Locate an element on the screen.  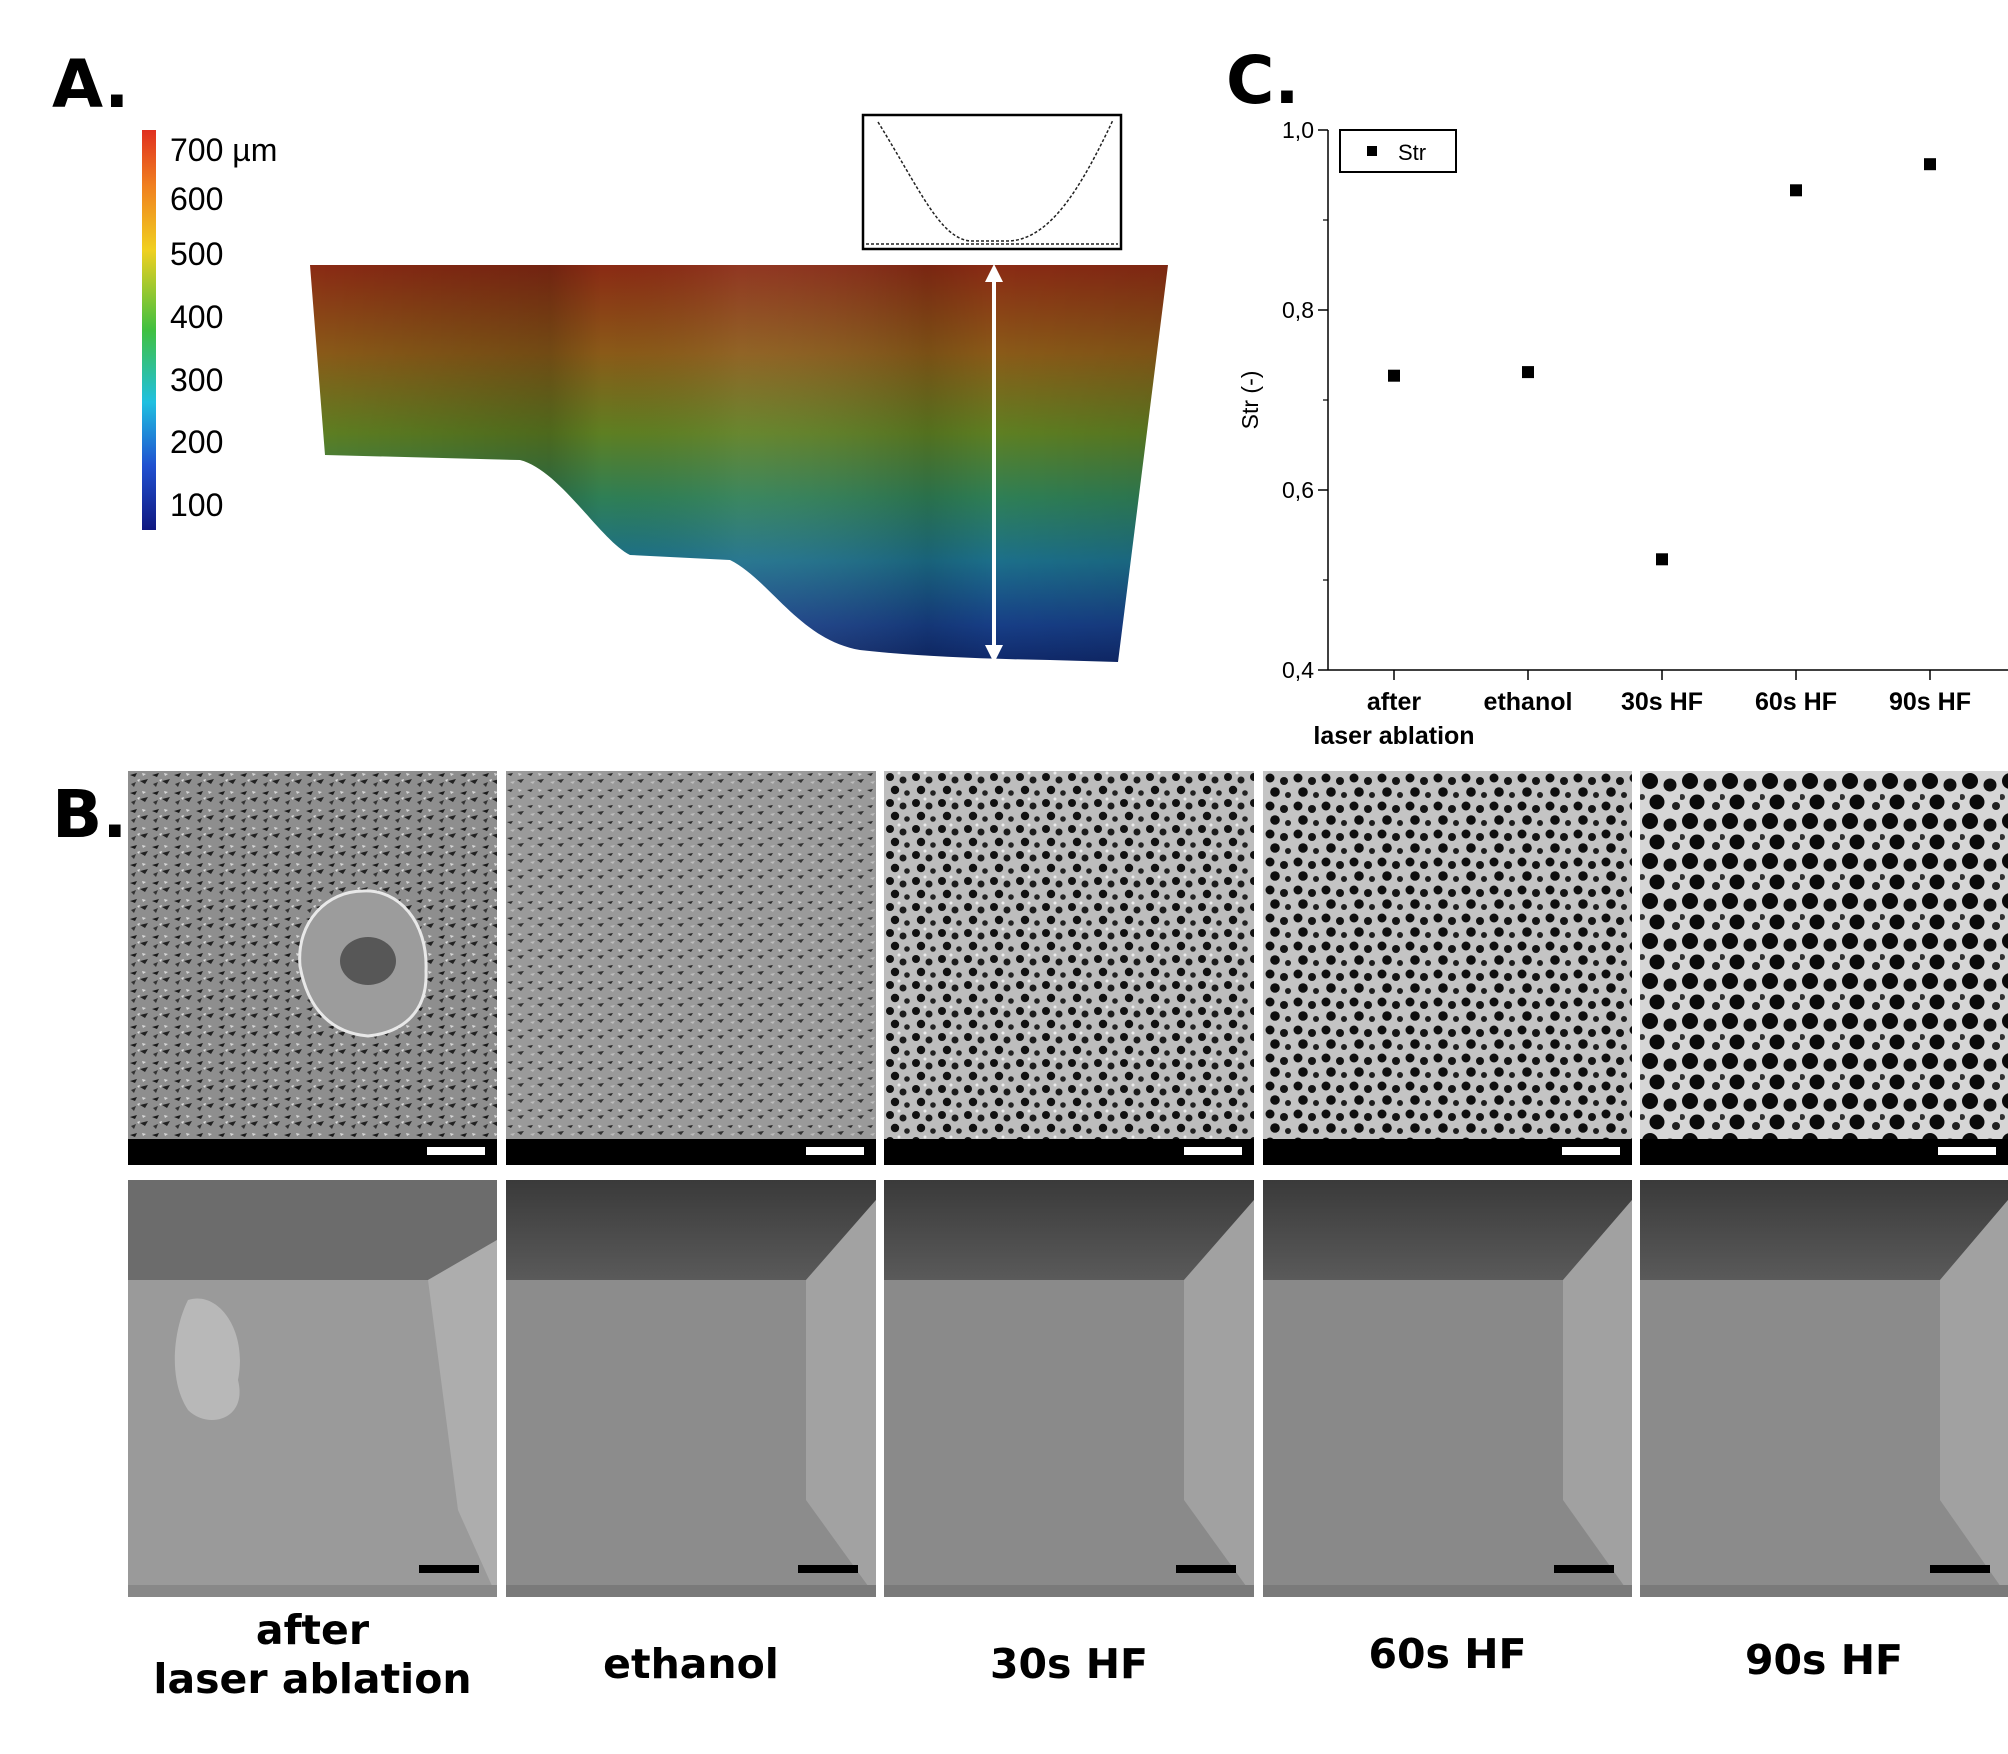
y-tick-label: 1,0 is located at coordinates (1298, 130).